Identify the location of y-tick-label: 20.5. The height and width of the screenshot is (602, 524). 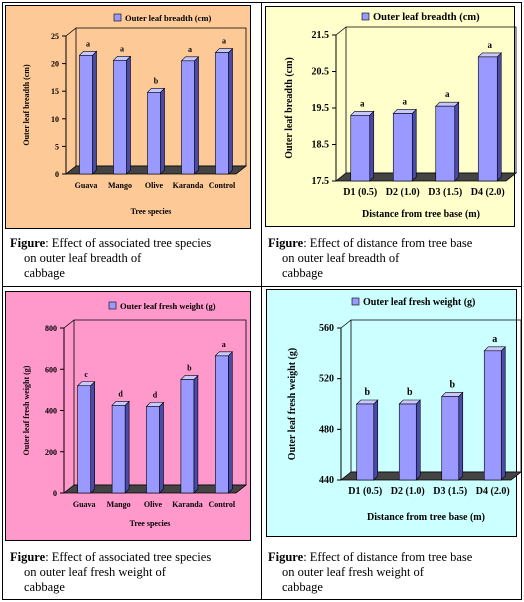
(321, 72).